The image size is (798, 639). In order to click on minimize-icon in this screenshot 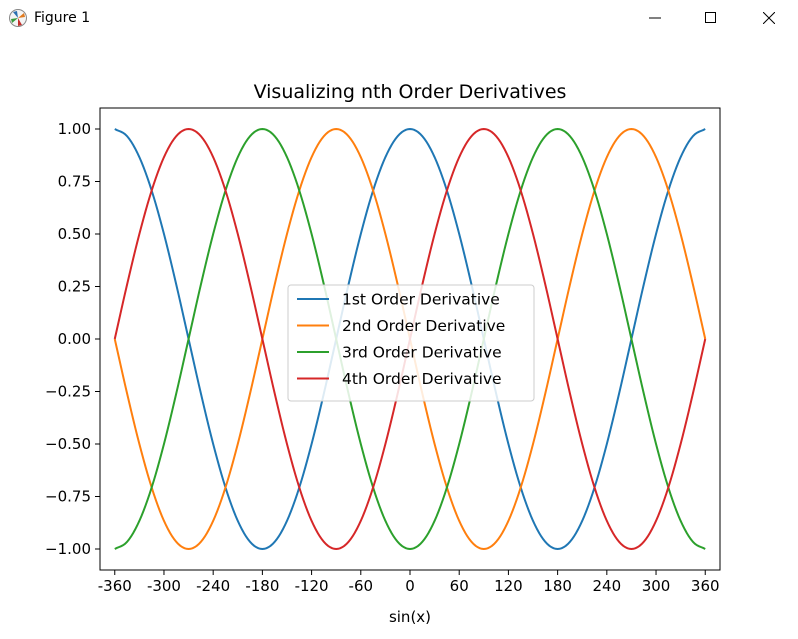, I will do `click(655, 18)`.